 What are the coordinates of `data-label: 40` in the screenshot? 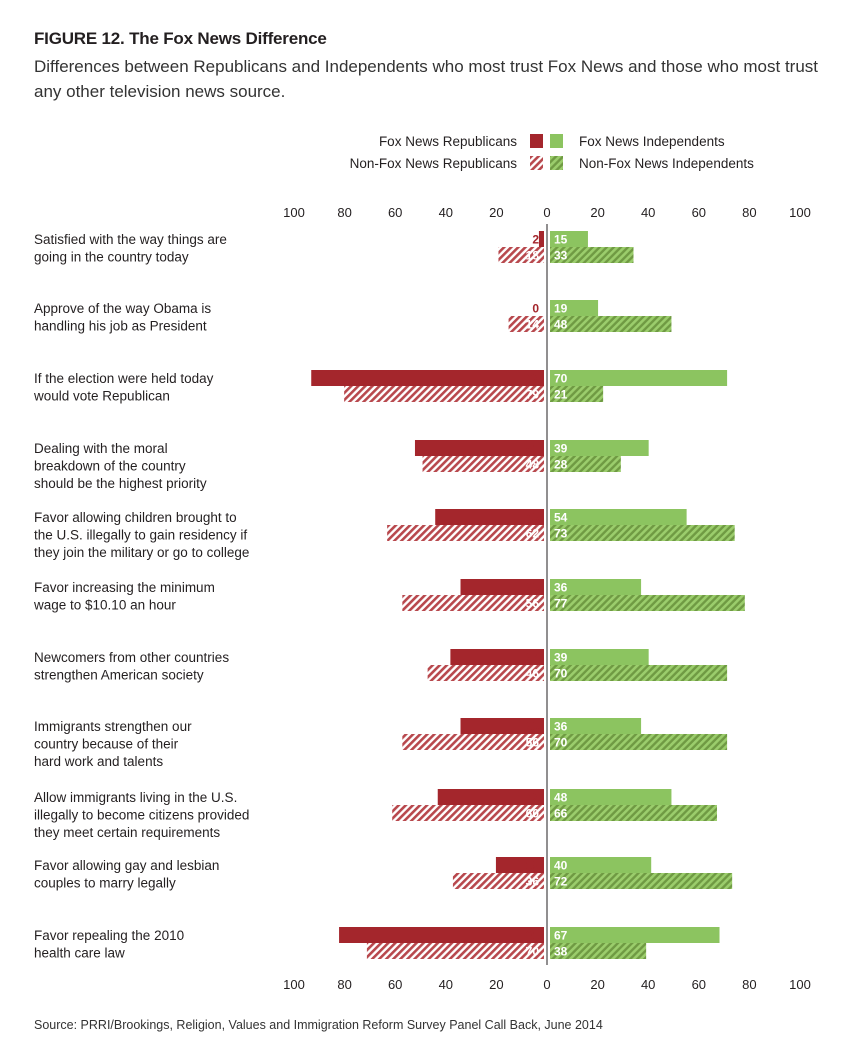 It's located at (561, 866).